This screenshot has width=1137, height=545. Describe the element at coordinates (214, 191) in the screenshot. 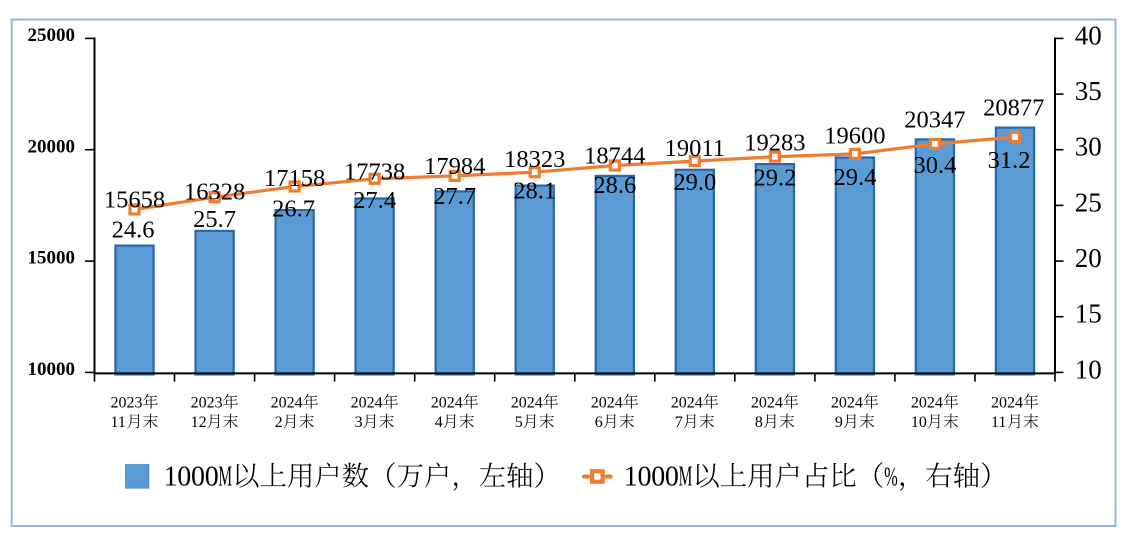

I see `svg-text: 16328` at that location.